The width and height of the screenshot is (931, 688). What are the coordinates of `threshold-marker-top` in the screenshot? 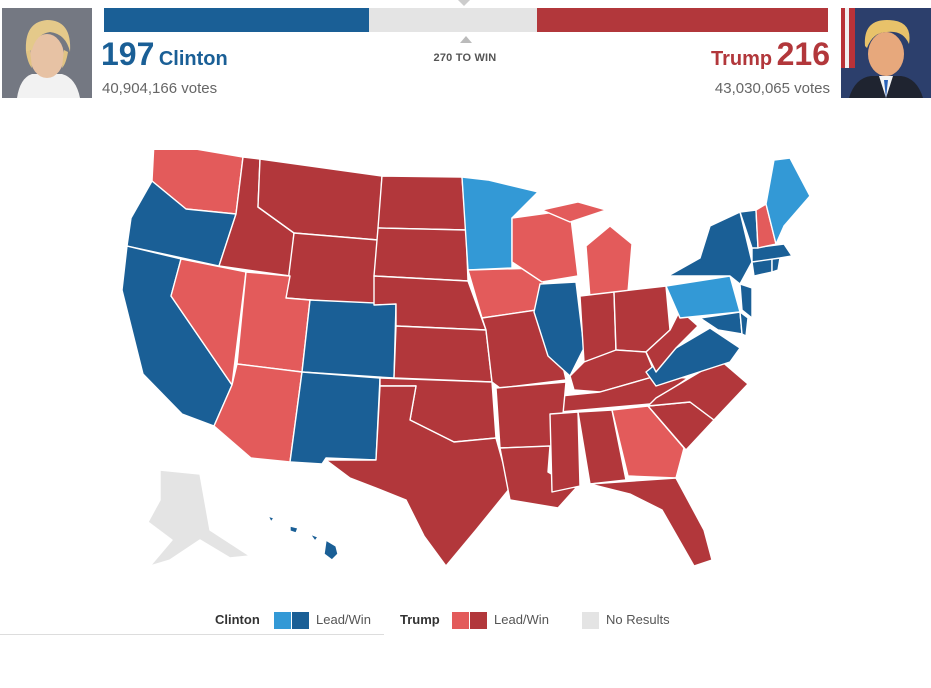 It's located at (464, 3).